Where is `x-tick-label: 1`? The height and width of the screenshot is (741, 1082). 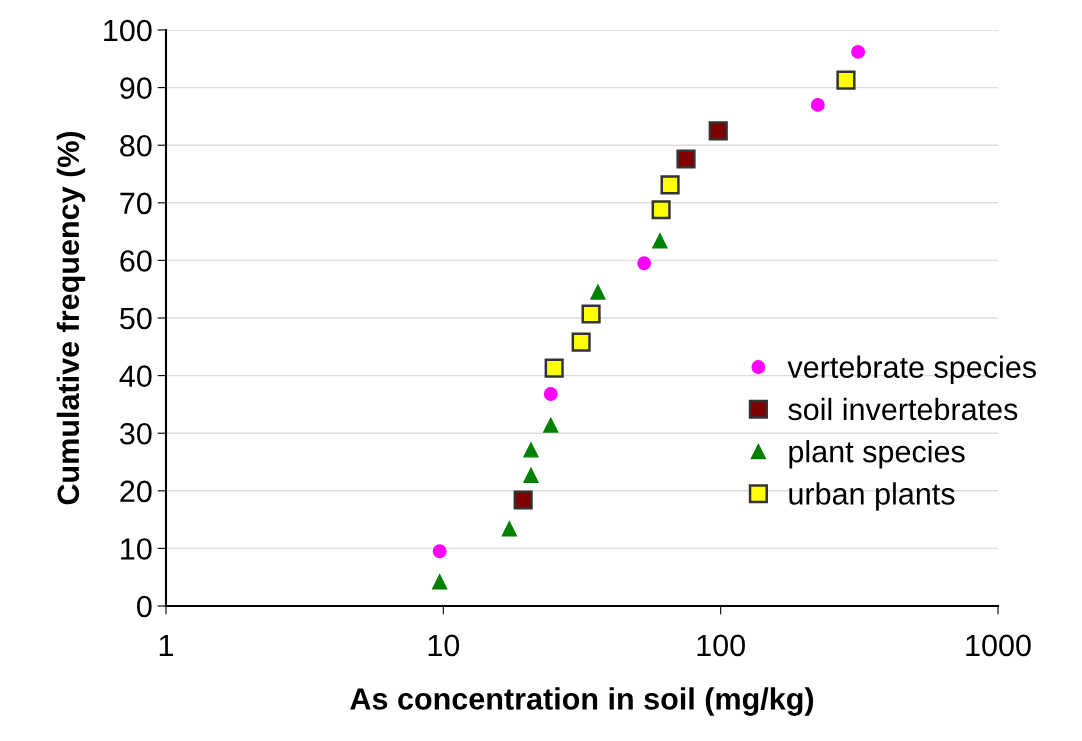 x-tick-label: 1 is located at coordinates (166, 645).